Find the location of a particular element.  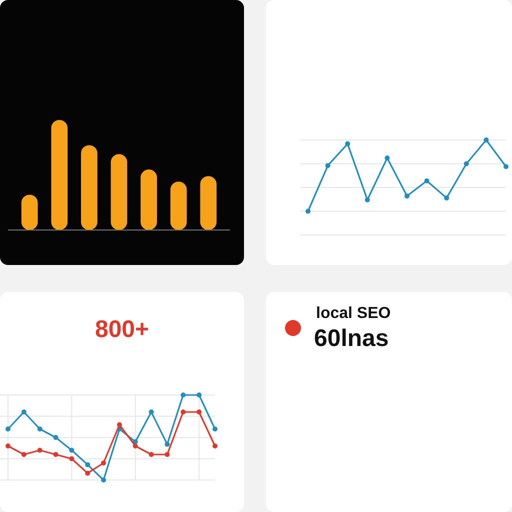

chart-title: 800+ is located at coordinates (122, 329).